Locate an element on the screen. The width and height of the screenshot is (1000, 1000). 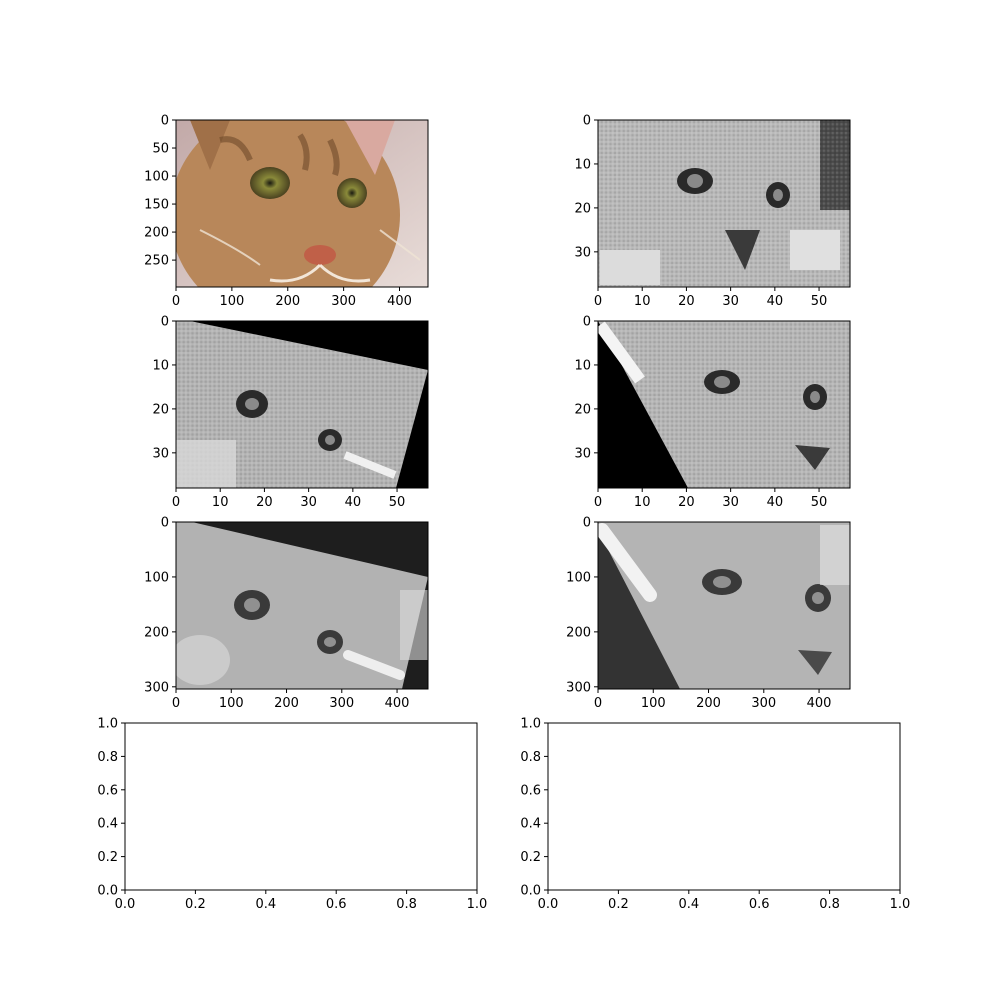
panel-empty-left is located at coordinates (301, 806).